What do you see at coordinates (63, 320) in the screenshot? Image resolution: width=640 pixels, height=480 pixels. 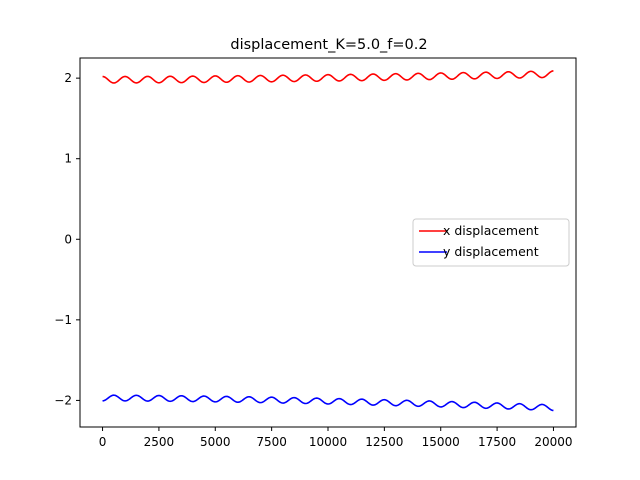 I see `y-tick-label: −1` at bounding box center [63, 320].